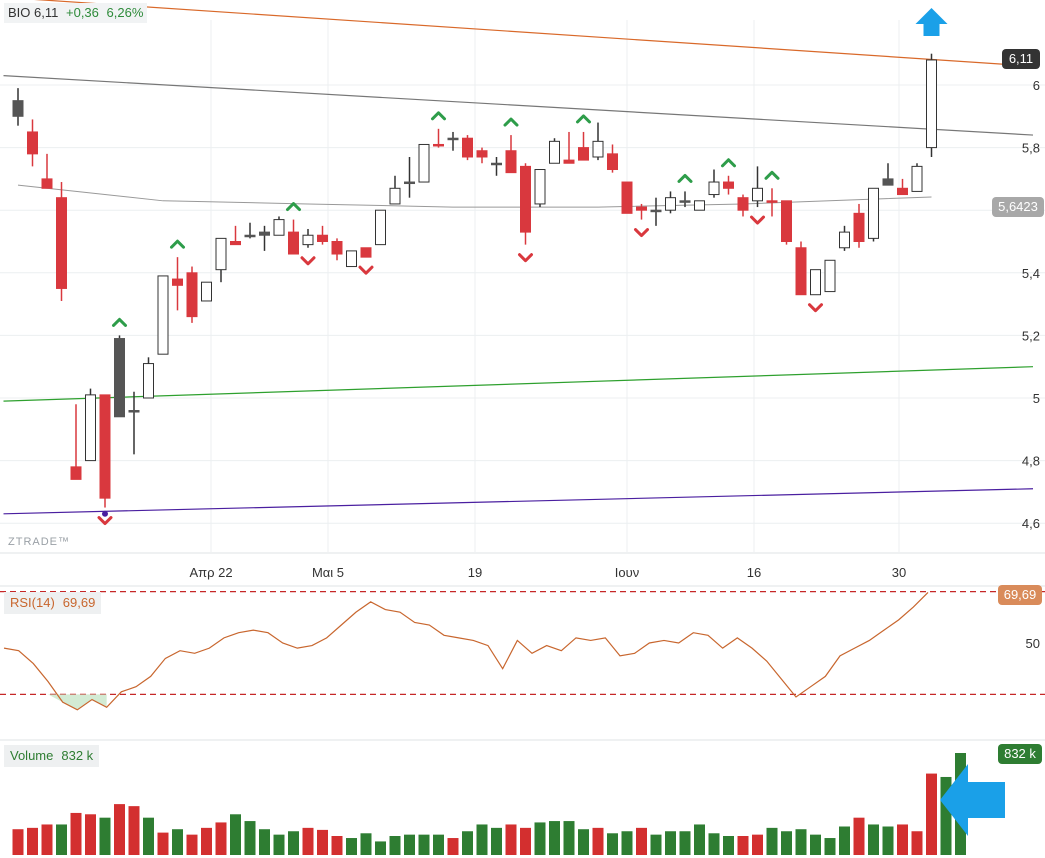 This screenshot has height=858, width=1045. What do you see at coordinates (1033, 643) in the screenshot?
I see `rsi-tick-label: 50` at bounding box center [1033, 643].